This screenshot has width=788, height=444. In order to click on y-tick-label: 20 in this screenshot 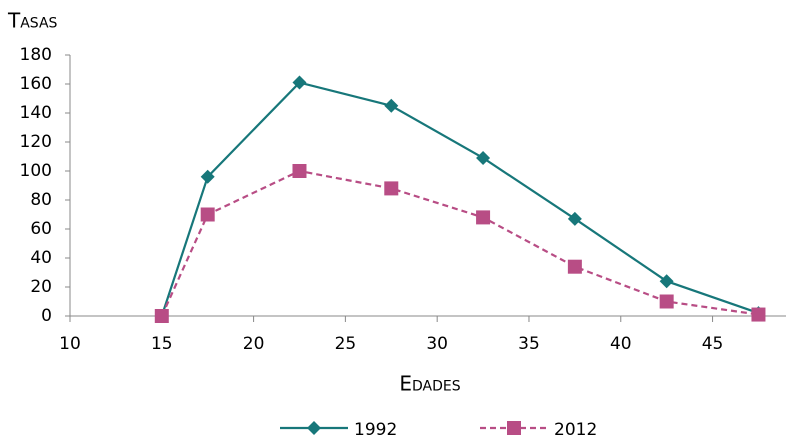, I will do `click(41, 287)`.